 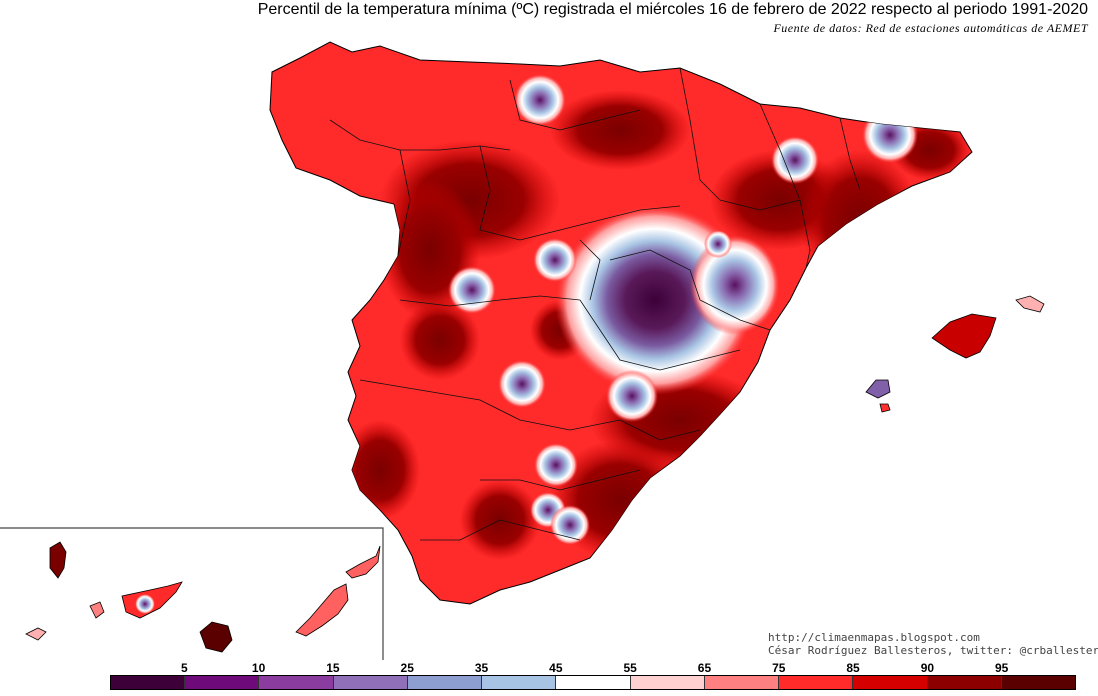 I want to click on lanzarote-shape, so click(x=363, y=562).